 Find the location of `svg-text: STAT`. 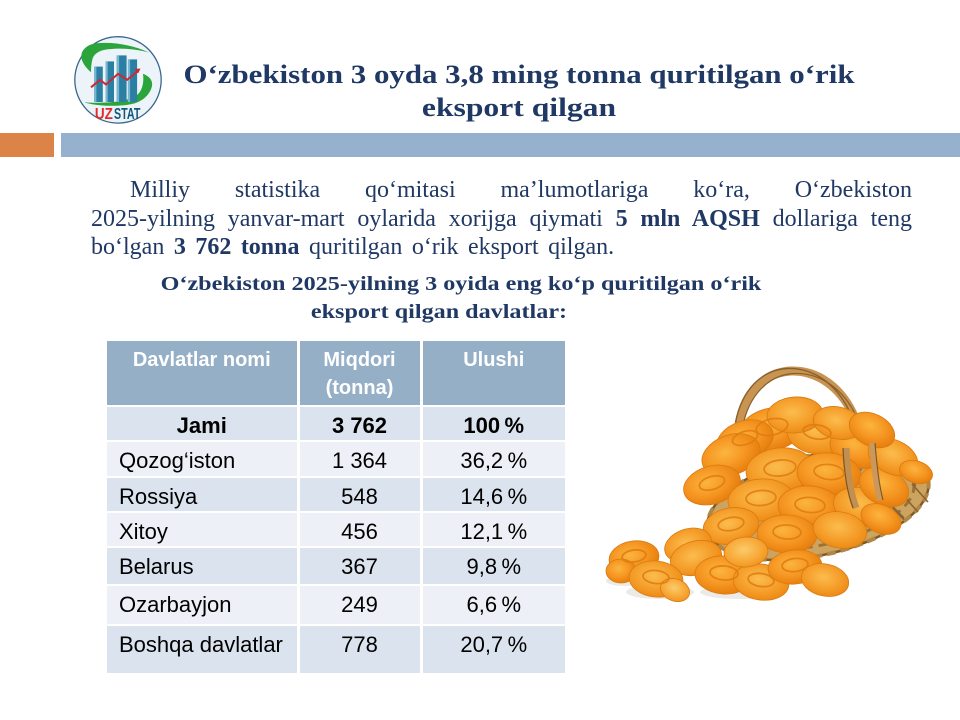

svg-text: STAT is located at coordinates (127, 114).